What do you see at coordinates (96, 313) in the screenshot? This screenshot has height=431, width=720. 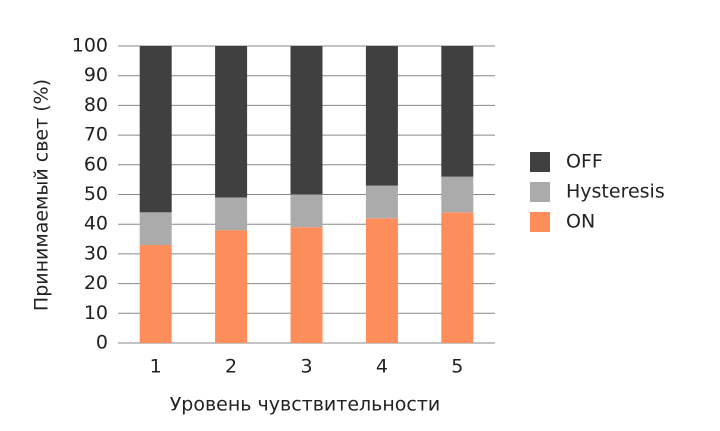 I see `y-tick-label: 10` at bounding box center [96, 313].